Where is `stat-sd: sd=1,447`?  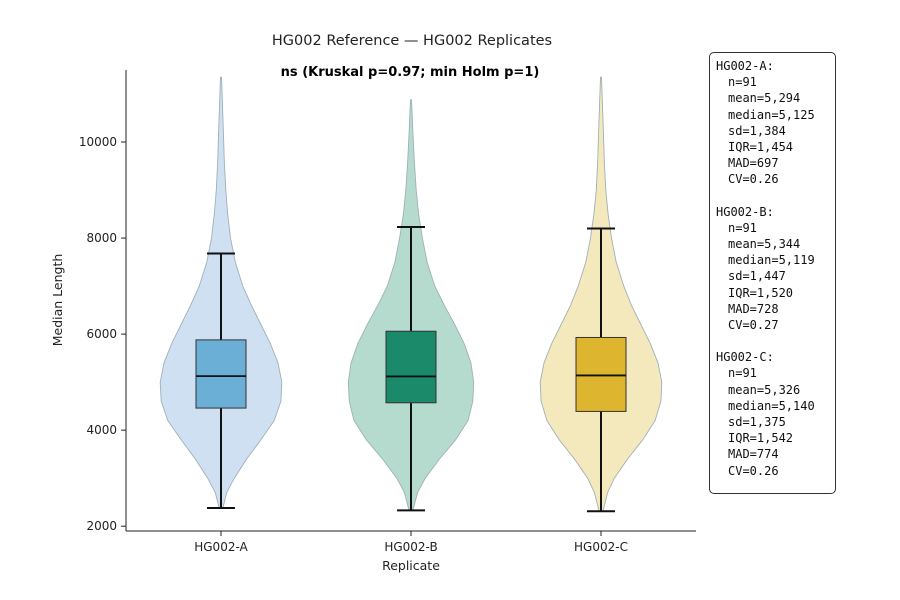
stat-sd: sd=1,447 is located at coordinates (757, 276).